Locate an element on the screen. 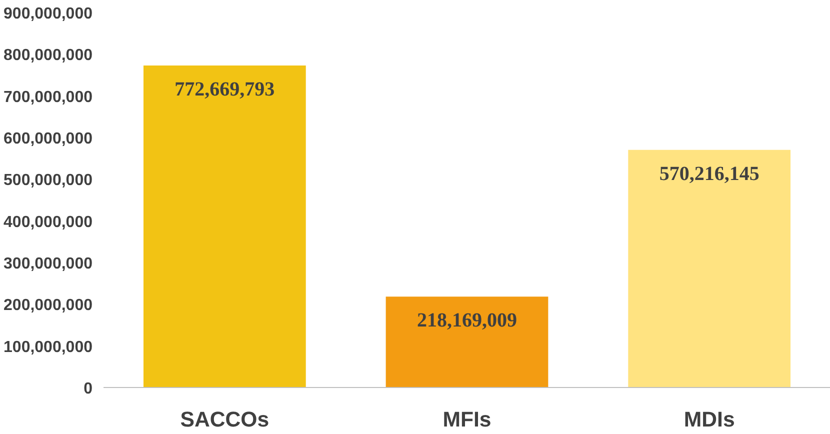 Image resolution: width=830 pixels, height=434 pixels. y-tick-label: 700,000,000 is located at coordinates (48, 97).